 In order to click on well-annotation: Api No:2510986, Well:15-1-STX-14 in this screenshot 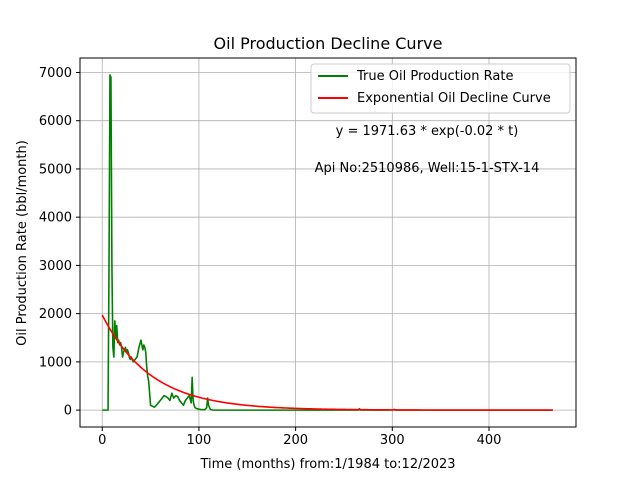, I will do `click(427, 168)`.